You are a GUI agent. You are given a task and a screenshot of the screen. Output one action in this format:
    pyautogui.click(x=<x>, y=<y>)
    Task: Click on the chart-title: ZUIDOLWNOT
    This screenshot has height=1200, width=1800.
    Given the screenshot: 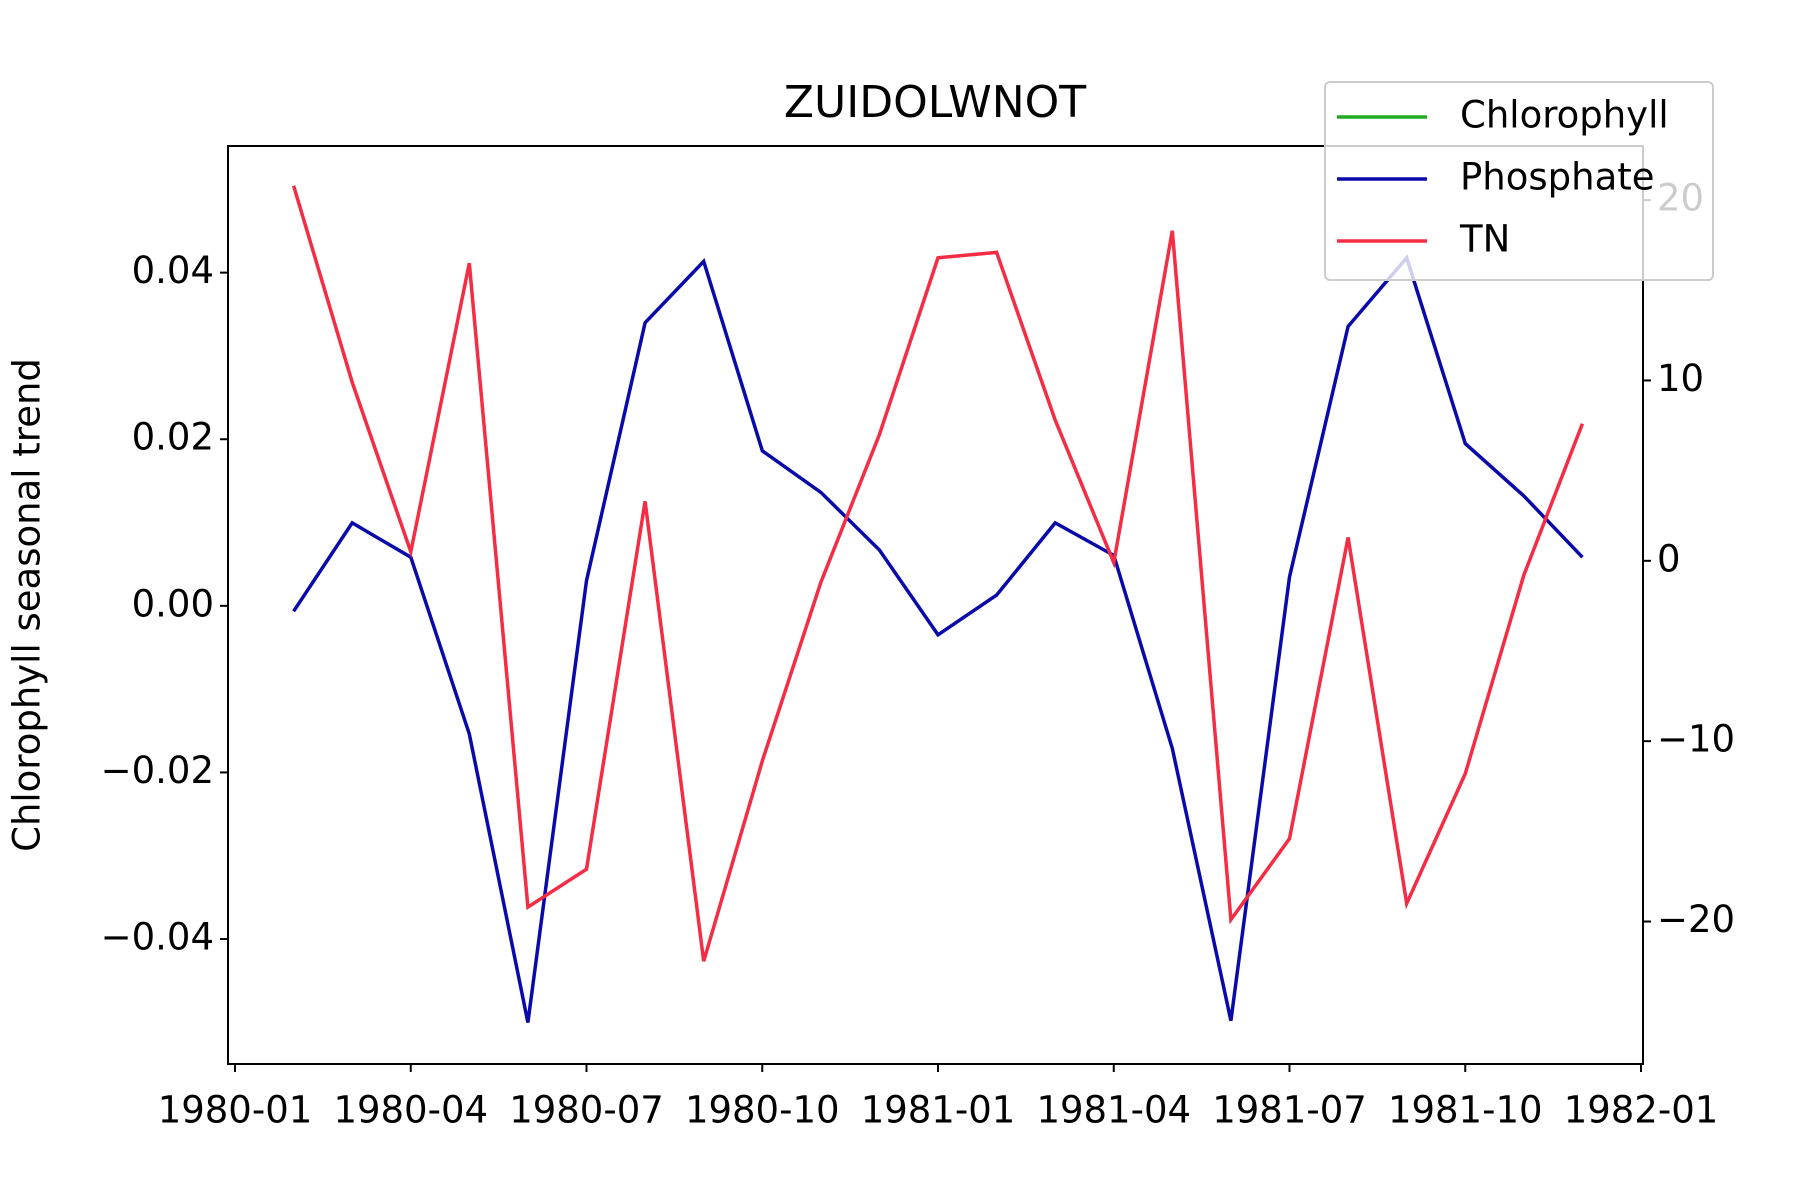 What is the action you would take?
    pyautogui.click(x=935, y=102)
    